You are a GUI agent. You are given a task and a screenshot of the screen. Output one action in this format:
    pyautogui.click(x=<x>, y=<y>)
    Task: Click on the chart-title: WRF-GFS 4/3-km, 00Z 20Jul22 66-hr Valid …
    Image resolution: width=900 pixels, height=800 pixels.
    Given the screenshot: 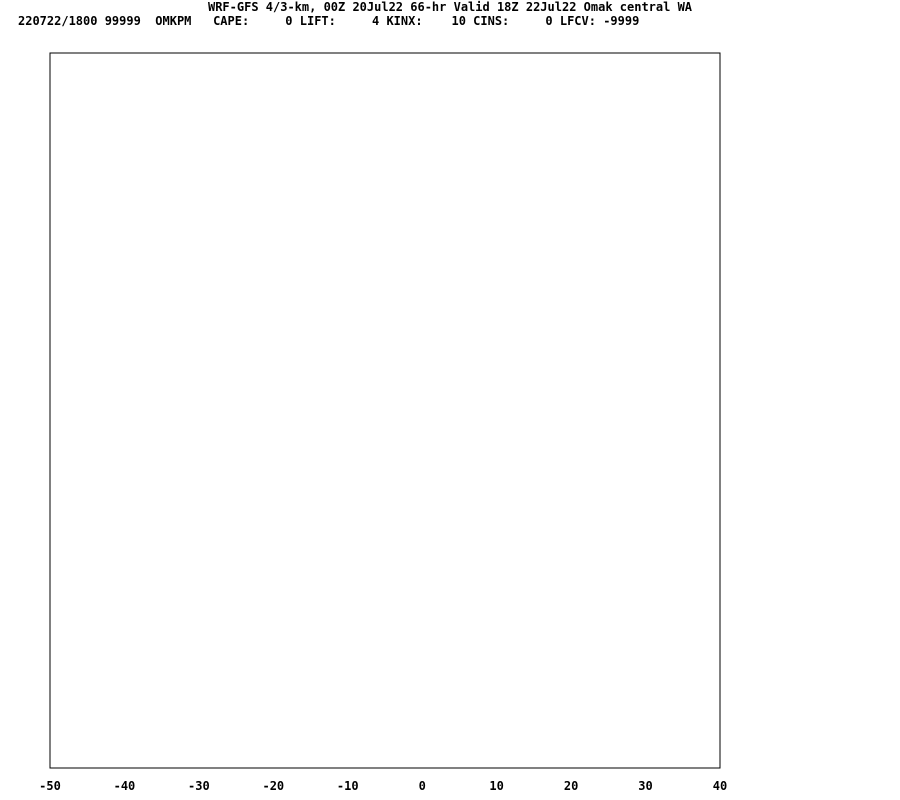 What is the action you would take?
    pyautogui.click(x=450, y=7)
    